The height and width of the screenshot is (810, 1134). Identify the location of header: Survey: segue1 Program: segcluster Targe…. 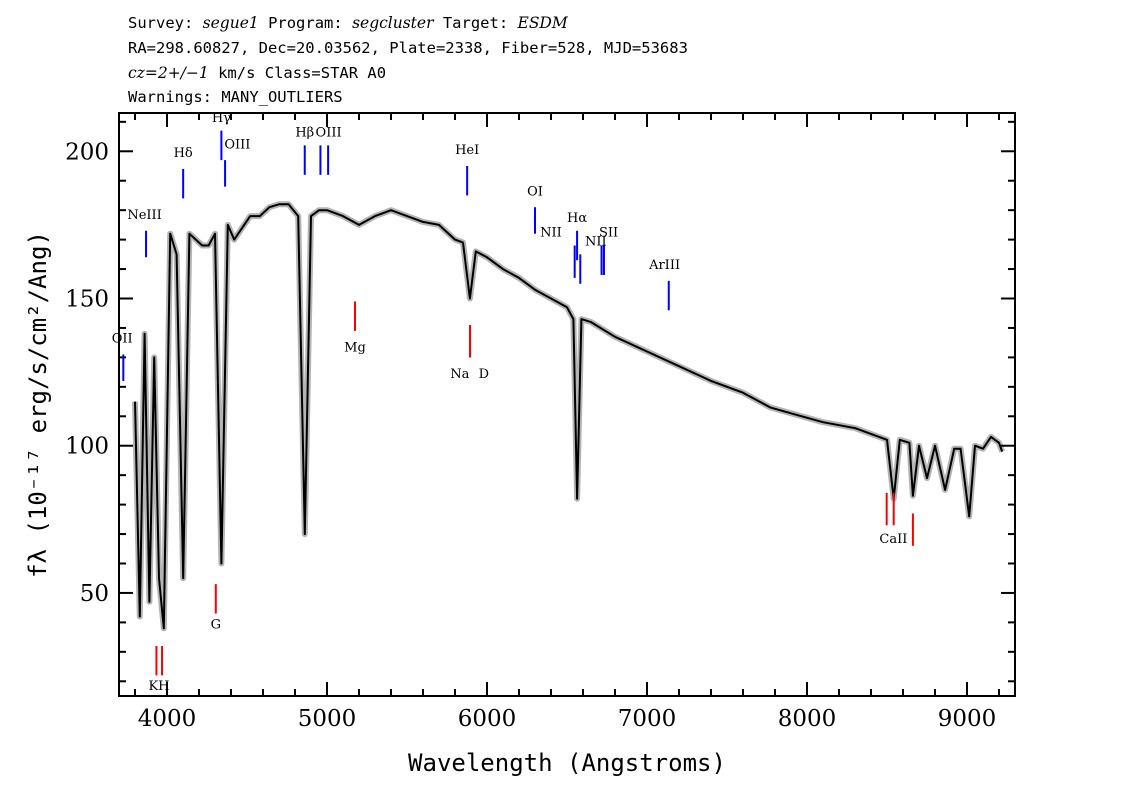
(408, 60).